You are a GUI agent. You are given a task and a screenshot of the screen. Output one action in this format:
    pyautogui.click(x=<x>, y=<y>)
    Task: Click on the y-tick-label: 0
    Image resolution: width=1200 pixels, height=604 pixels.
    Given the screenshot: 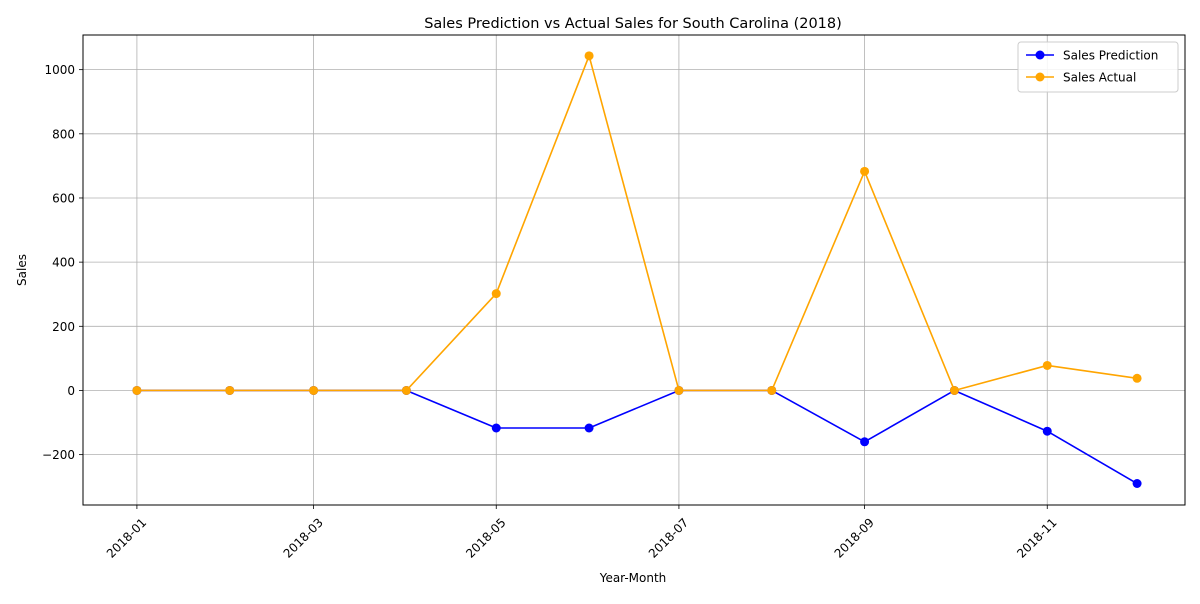 What is the action you would take?
    pyautogui.click(x=71, y=391)
    